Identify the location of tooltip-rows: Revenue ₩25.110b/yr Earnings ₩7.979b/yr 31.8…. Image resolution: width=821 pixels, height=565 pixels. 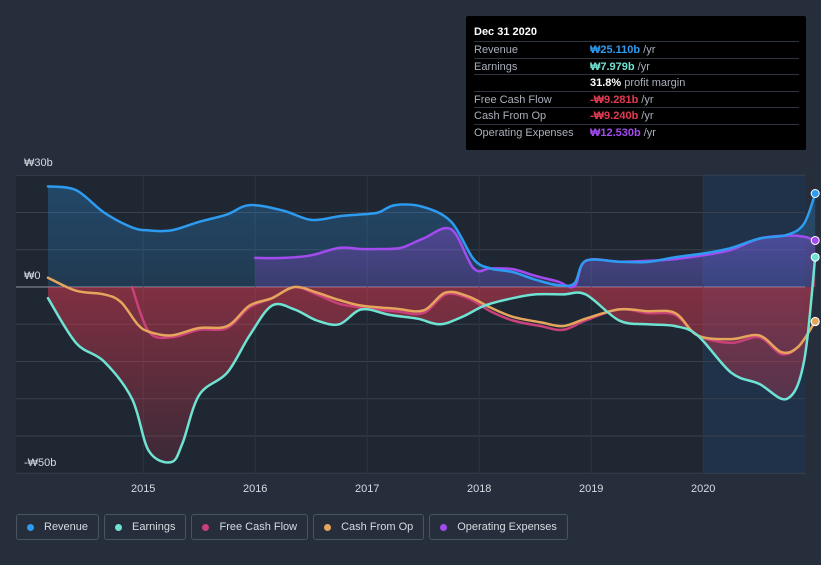
(636, 91).